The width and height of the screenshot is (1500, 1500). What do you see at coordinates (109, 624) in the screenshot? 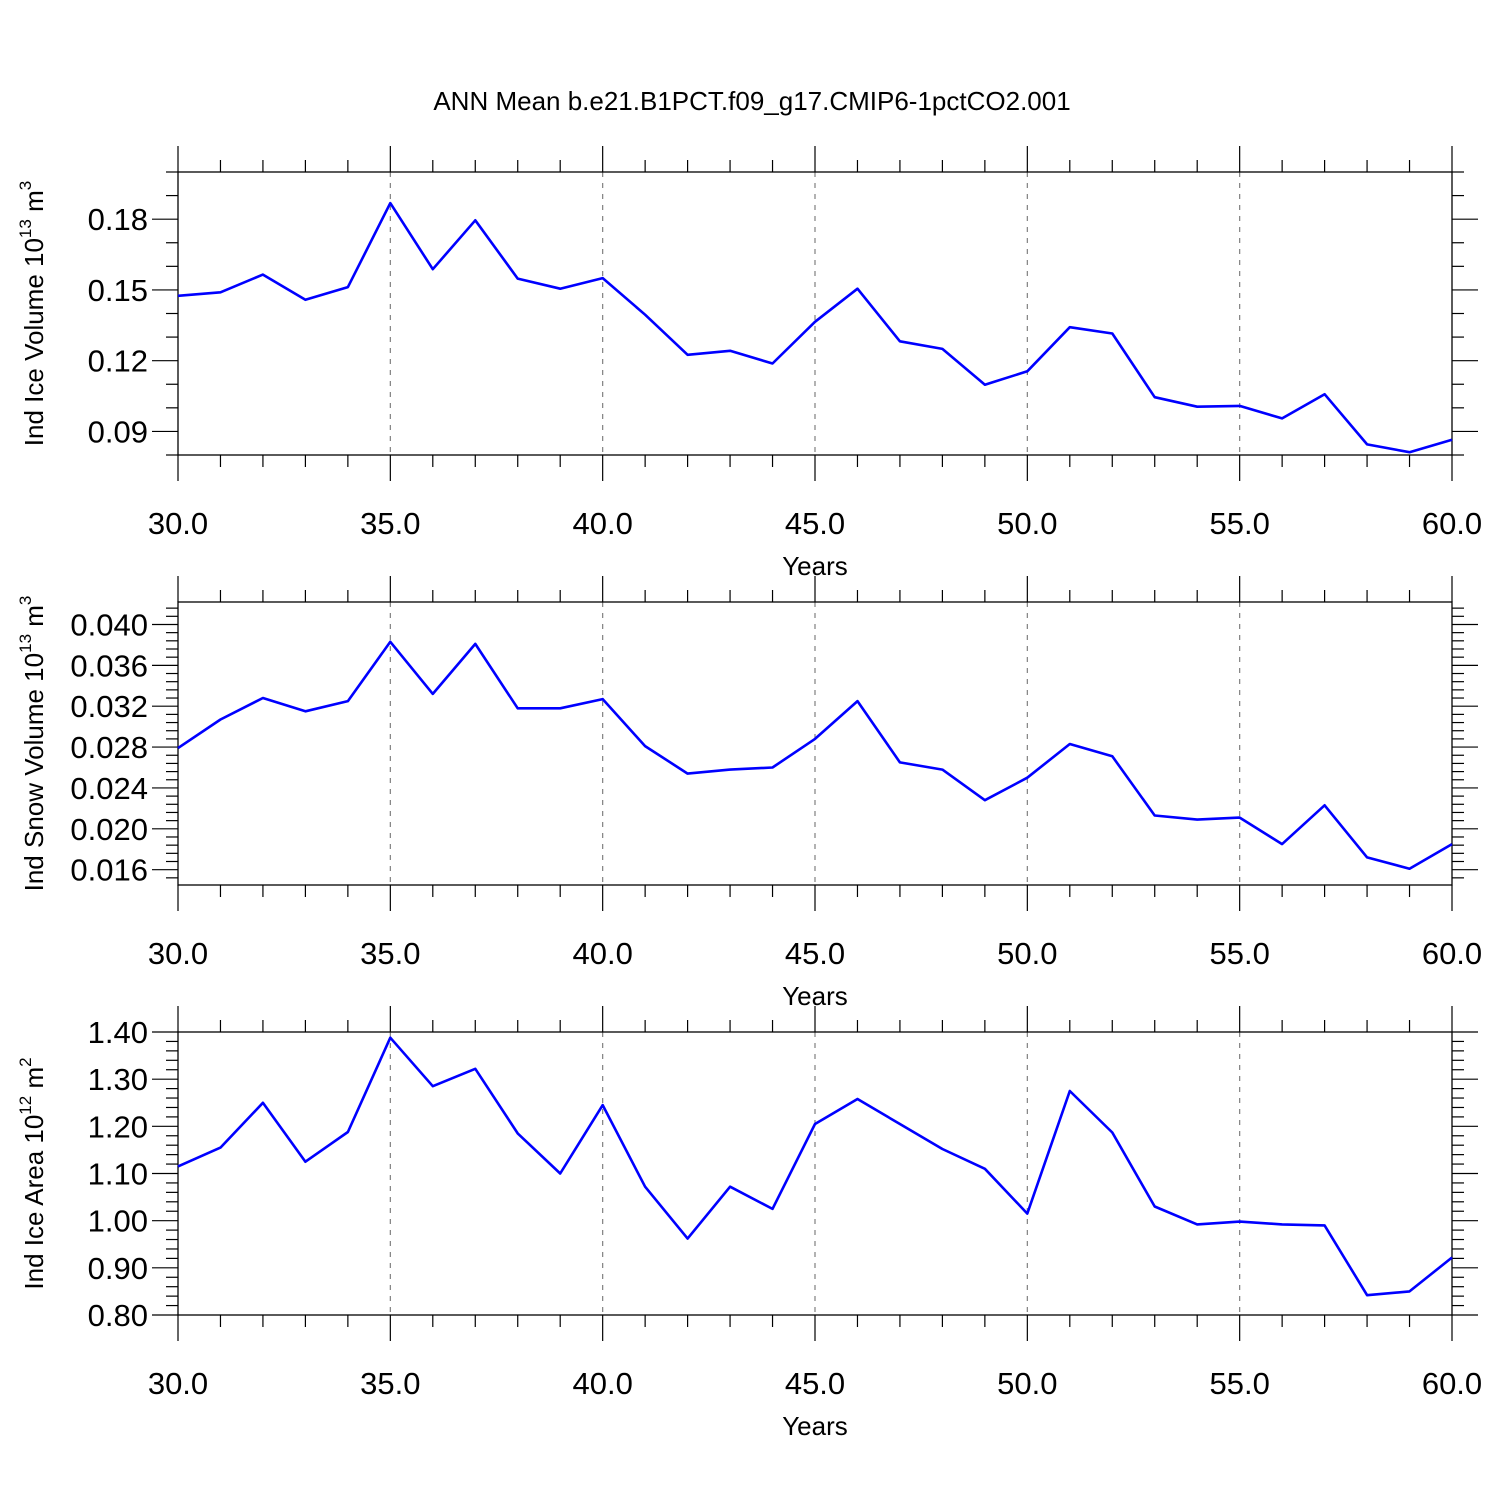
I see `y-tick-label: 0.040` at bounding box center [109, 624].